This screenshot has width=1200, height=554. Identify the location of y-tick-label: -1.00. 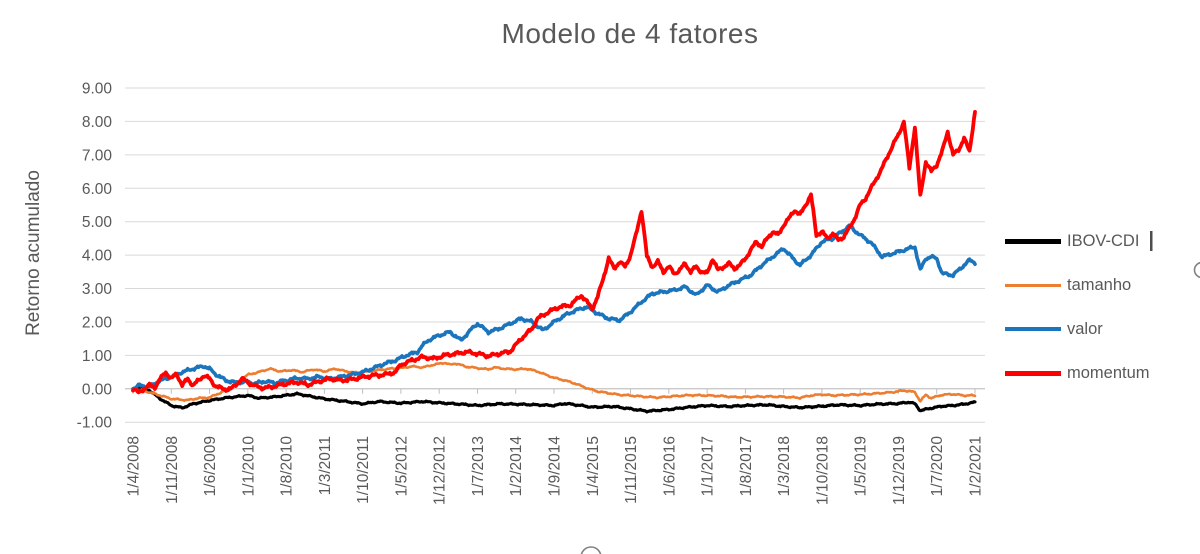
(95, 423).